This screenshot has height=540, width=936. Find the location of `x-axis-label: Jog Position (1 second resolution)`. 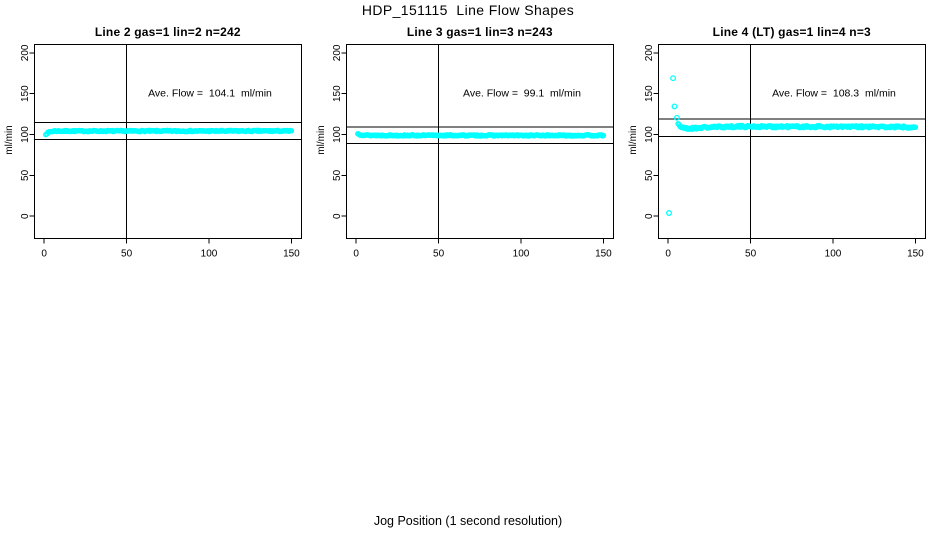

x-axis-label: Jog Position (1 second resolution) is located at coordinates (468, 521).